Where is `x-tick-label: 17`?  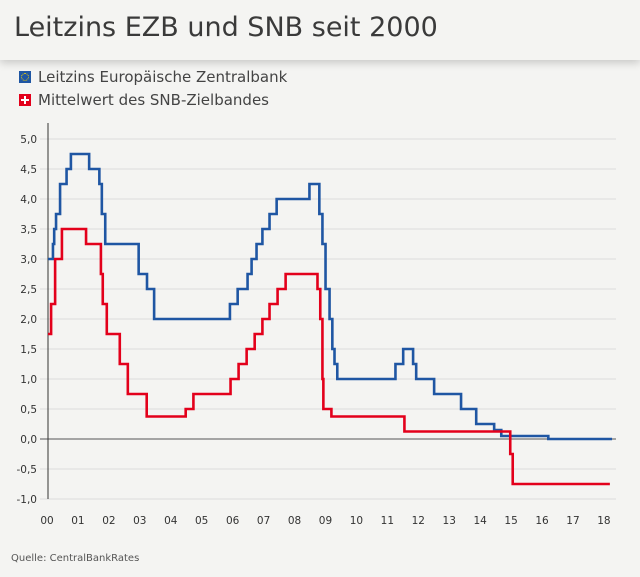 x-tick-label: 17 is located at coordinates (572, 521).